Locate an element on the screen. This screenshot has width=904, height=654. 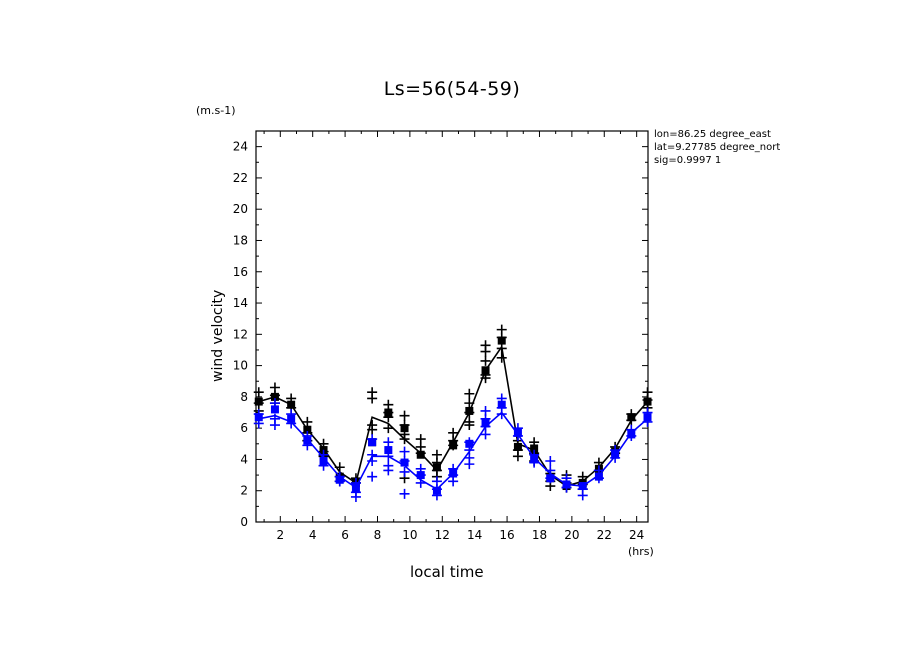
x-axis-label: local time is located at coordinates (447, 572).